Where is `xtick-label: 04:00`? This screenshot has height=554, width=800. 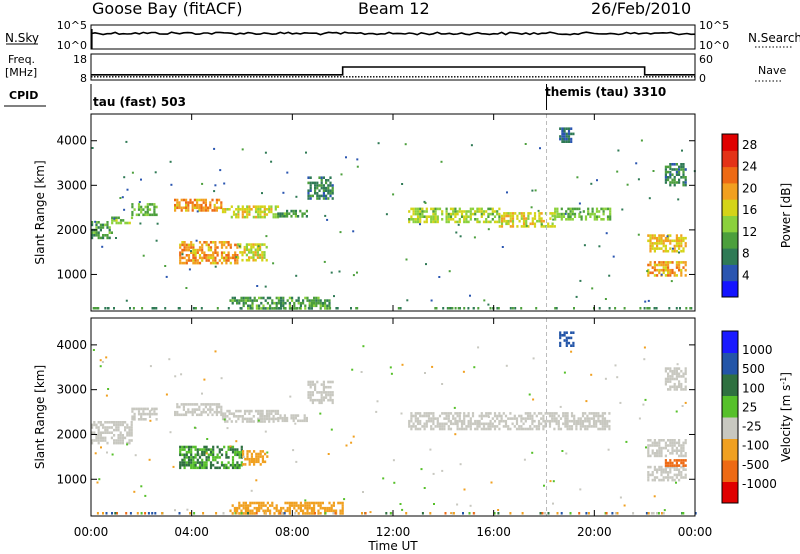 xtick-label: 04:00 is located at coordinates (191, 532).